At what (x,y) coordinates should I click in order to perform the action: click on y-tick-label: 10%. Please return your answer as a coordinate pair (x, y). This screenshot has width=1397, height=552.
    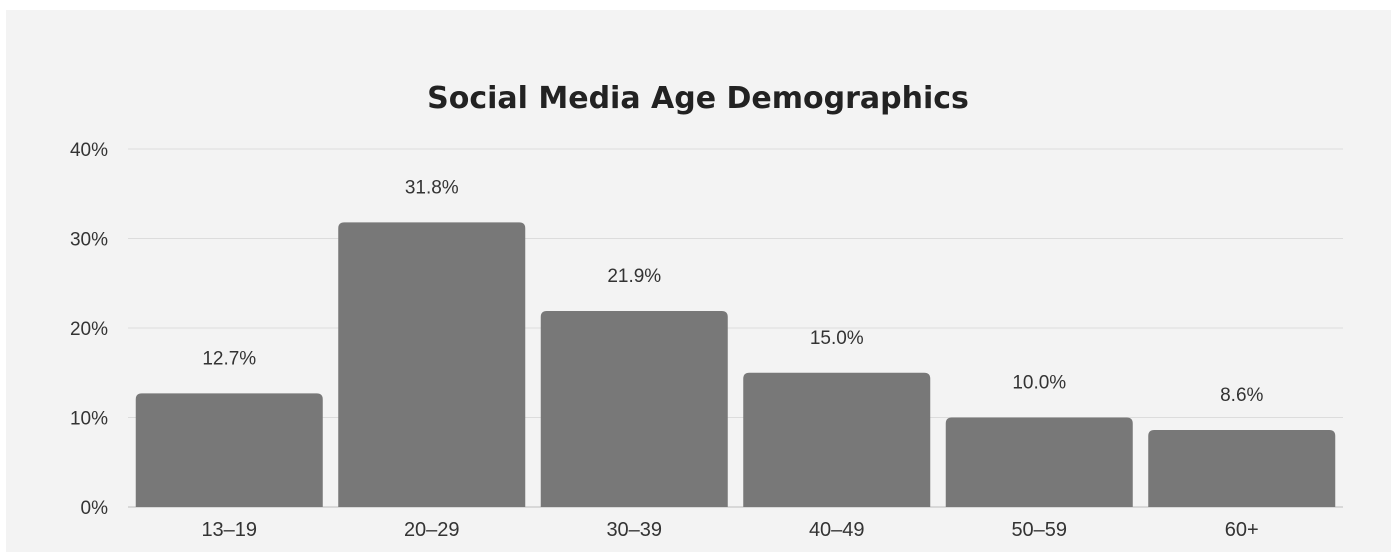
    Looking at the image, I should click on (89, 419).